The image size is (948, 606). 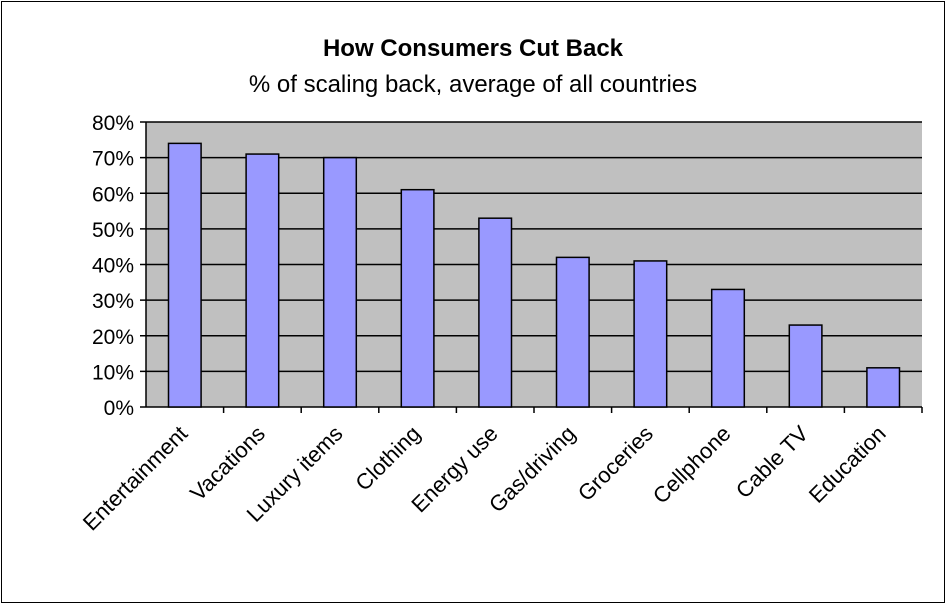 What do you see at coordinates (847, 464) in the screenshot?
I see `x-tick-label: Education` at bounding box center [847, 464].